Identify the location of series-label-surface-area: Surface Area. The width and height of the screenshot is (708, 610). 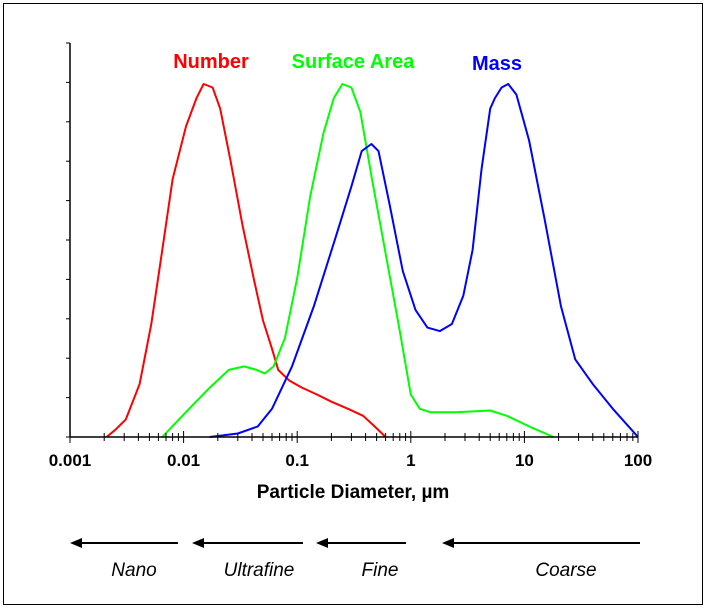
(354, 62).